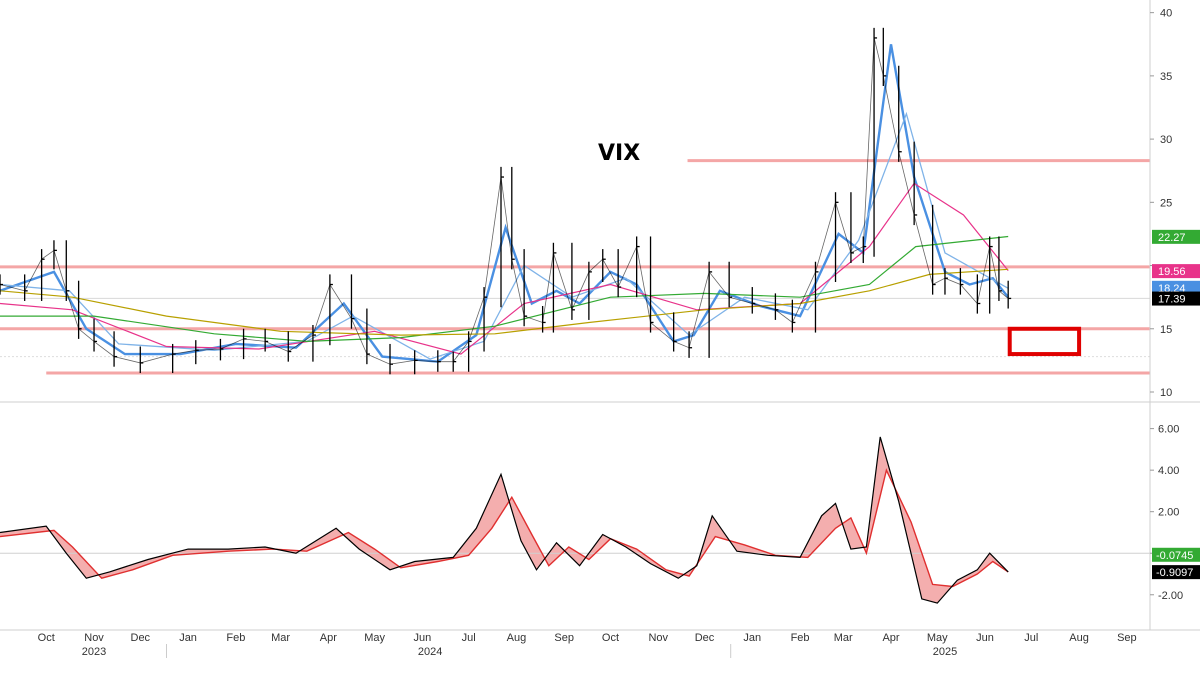 Image resolution: width=1200 pixels, height=675 pixels. Describe the element at coordinates (430, 652) in the screenshot. I see `x-tick-year: 2024` at that location.